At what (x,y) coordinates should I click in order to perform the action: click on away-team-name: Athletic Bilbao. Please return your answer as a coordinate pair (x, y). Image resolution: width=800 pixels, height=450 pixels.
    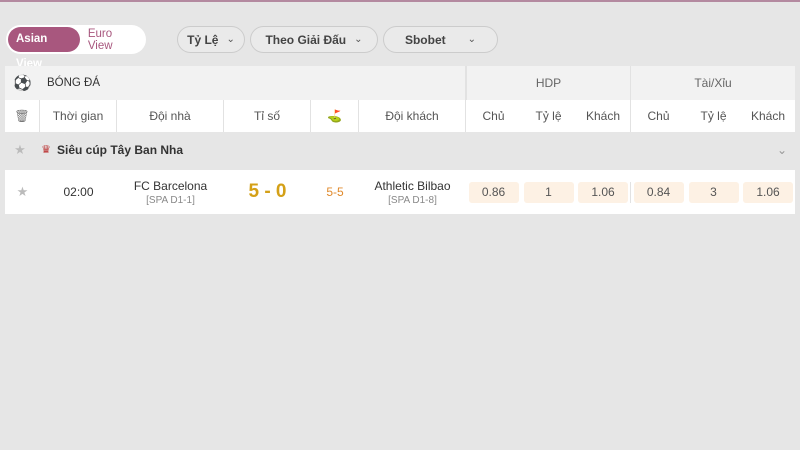
    Looking at the image, I should click on (412, 185).